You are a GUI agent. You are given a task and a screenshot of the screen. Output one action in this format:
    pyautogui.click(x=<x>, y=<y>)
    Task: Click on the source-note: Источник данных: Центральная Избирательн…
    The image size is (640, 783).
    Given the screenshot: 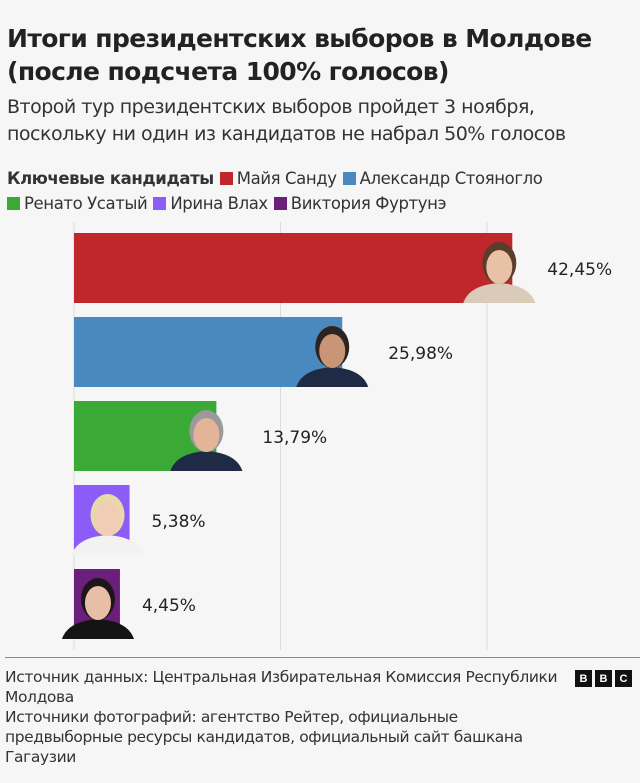 What is the action you would take?
    pyautogui.click(x=285, y=717)
    